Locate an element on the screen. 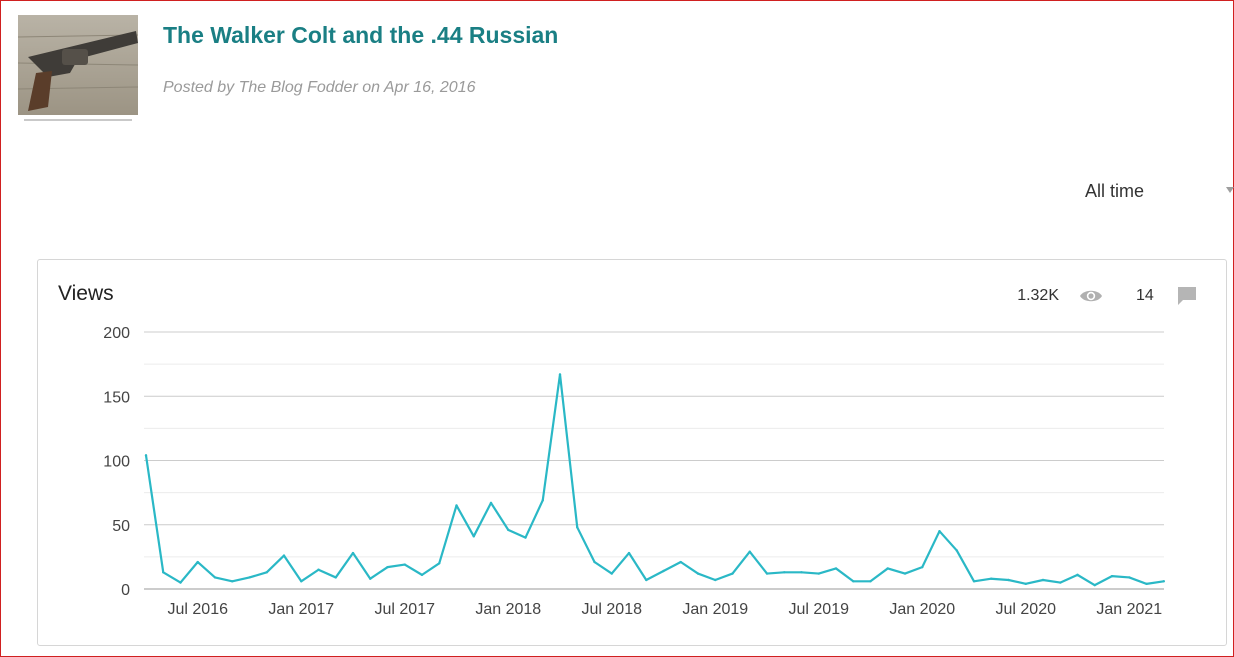  x-tick-label: Jul 2017 is located at coordinates (405, 609).